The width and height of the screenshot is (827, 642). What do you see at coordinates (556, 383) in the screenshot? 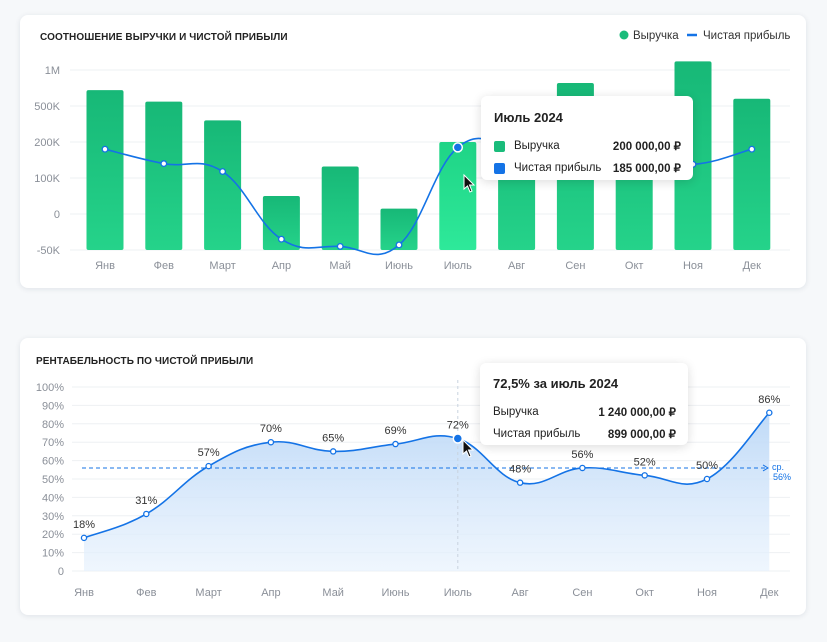
I see `margin-tooltip-title: 72,5% за июль 2024` at bounding box center [556, 383].